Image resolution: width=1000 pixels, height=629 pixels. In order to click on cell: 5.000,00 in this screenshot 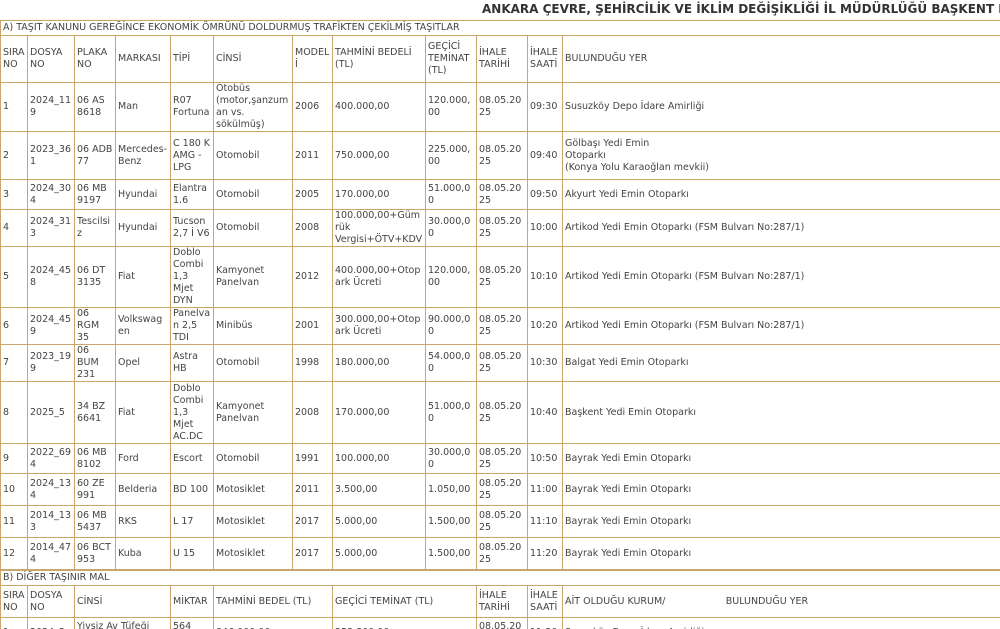, I will do `click(379, 521)`.